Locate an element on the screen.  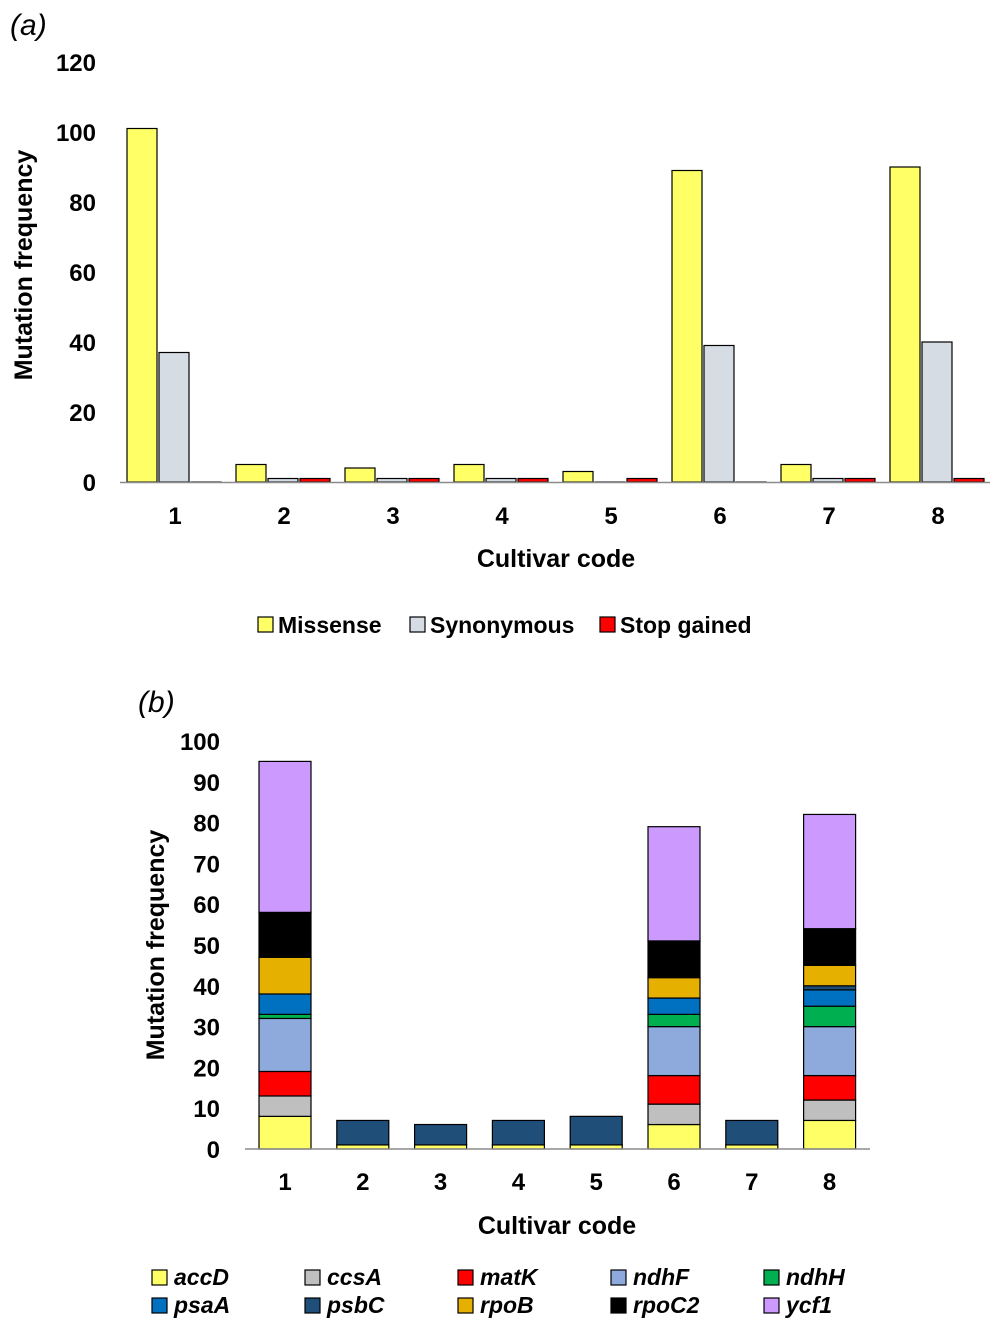
panel-b-y-tick-label: 10 is located at coordinates (206, 1109).